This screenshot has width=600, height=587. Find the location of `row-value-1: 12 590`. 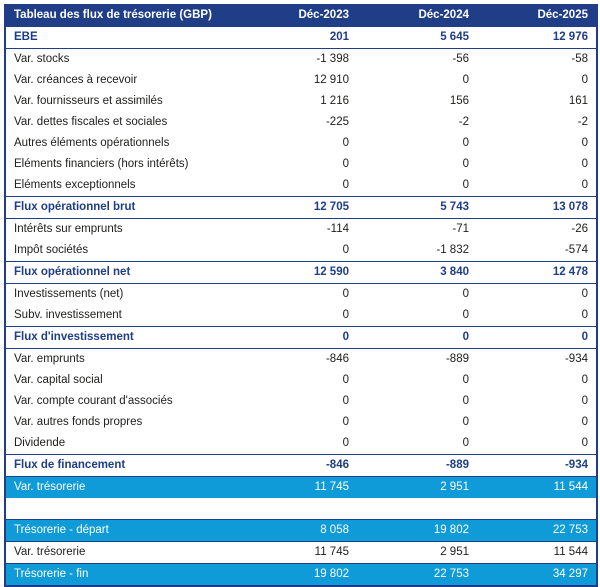

row-value-1: 12 590 is located at coordinates (297, 272).